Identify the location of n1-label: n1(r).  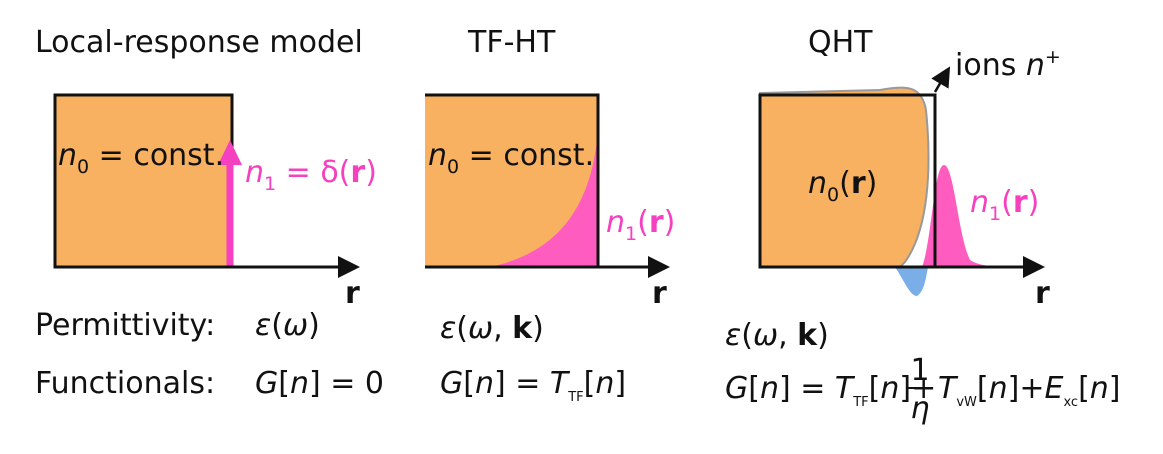
(640, 225).